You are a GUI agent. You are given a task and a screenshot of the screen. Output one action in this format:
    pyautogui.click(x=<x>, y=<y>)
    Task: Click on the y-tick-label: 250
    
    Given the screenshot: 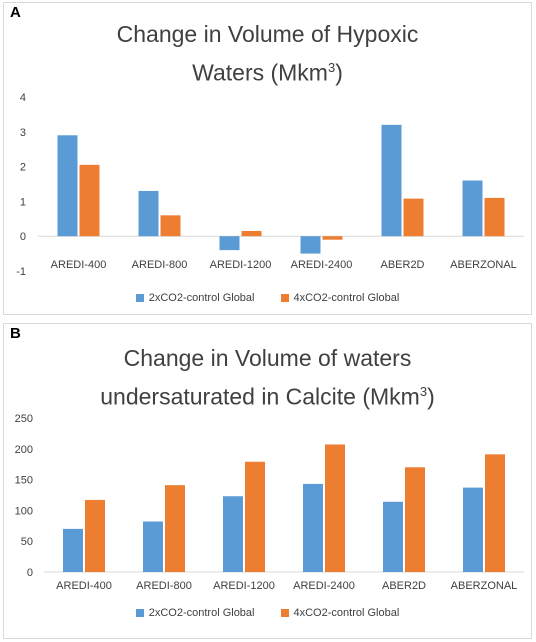 What is the action you would take?
    pyautogui.click(x=24, y=419)
    